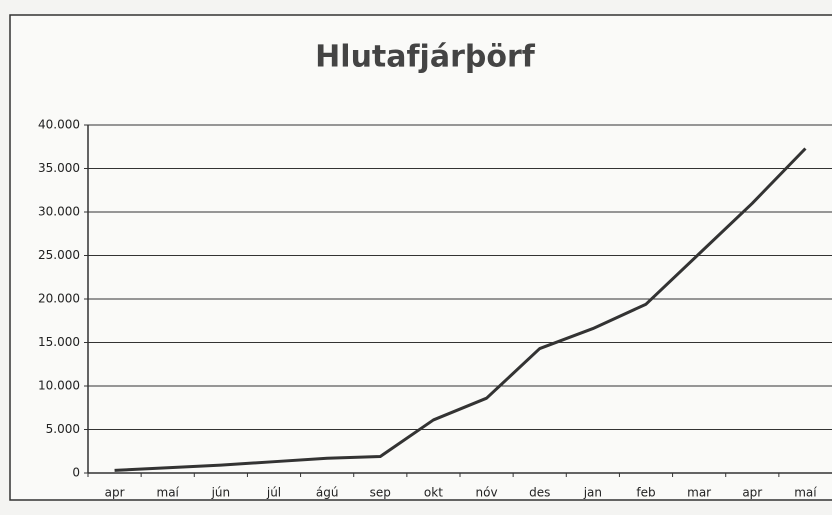 This screenshot has width=832, height=515. Describe the element at coordinates (425, 57) in the screenshot. I see `chart-title: Hlutafjárþörf` at that location.